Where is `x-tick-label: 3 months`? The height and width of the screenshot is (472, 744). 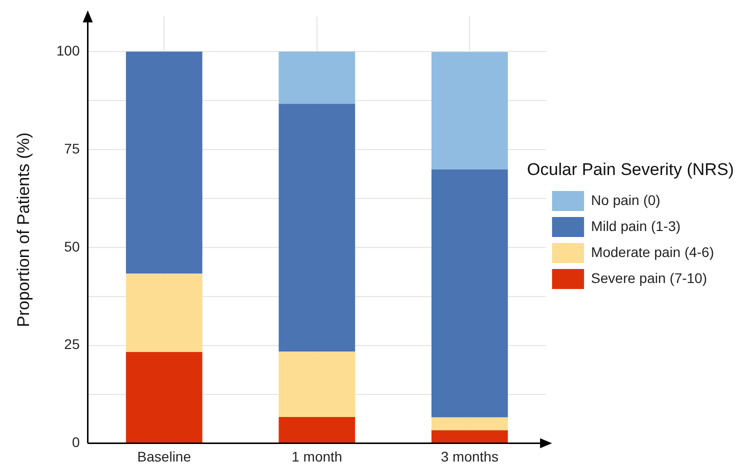 x-tick-label: 3 months is located at coordinates (469, 456).